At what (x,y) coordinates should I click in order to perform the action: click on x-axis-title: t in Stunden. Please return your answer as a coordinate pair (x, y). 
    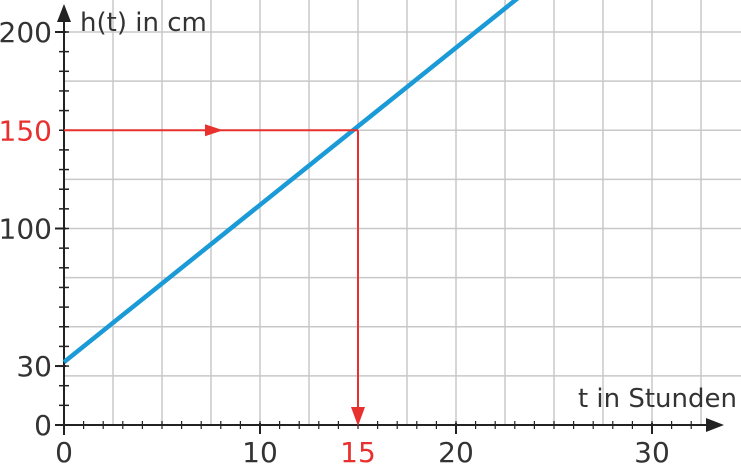
    Looking at the image, I should click on (657, 399).